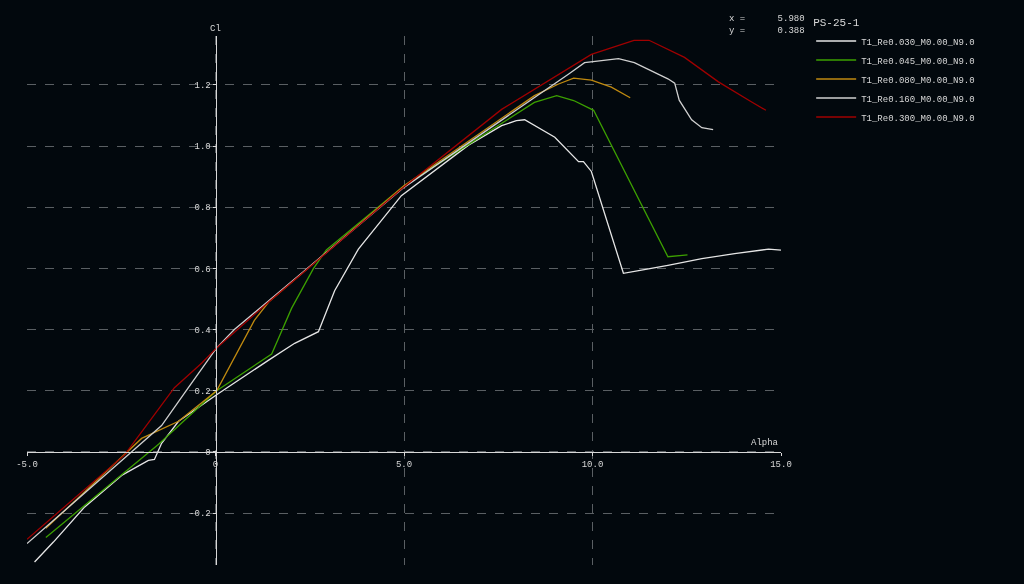 The image size is (1024, 584). Describe the element at coordinates (202, 391) in the screenshot. I see `y-tick-label: 0.2` at that location.